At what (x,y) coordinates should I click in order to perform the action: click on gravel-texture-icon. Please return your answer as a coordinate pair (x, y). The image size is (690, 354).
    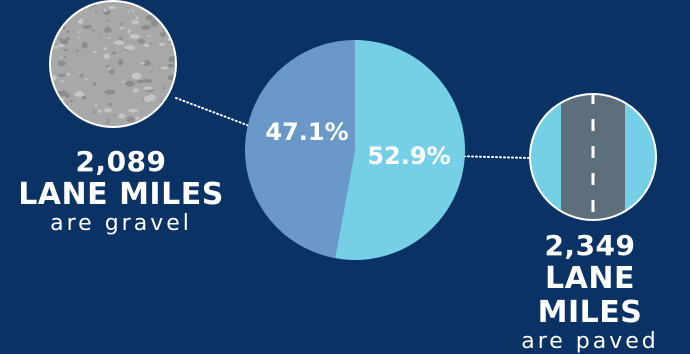
    Looking at the image, I should click on (113, 64).